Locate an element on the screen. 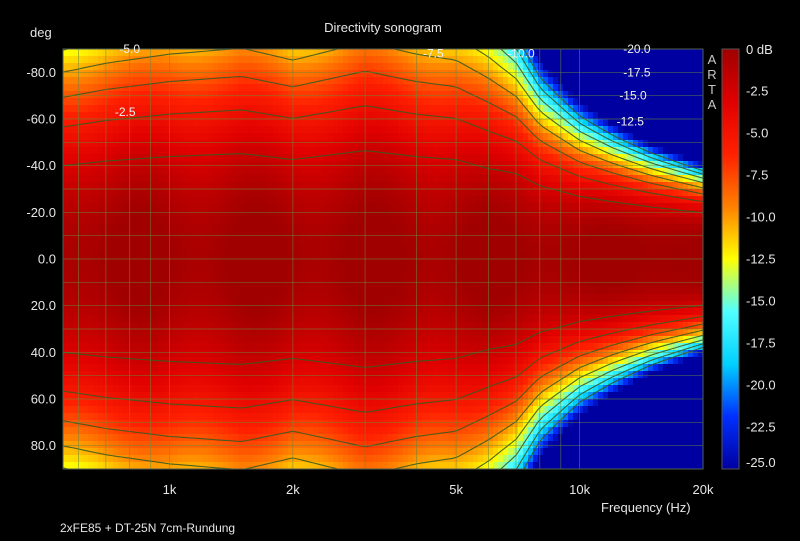  x-axis-label: Frequency (Hz) is located at coordinates (646, 507).